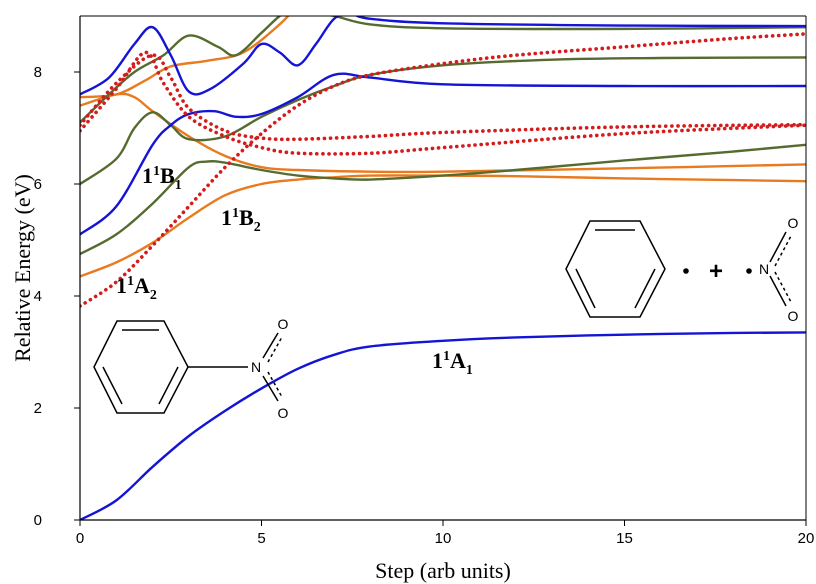  Describe the element at coordinates (716, 271) in the screenshot. I see `plus-sign: +` at that location.